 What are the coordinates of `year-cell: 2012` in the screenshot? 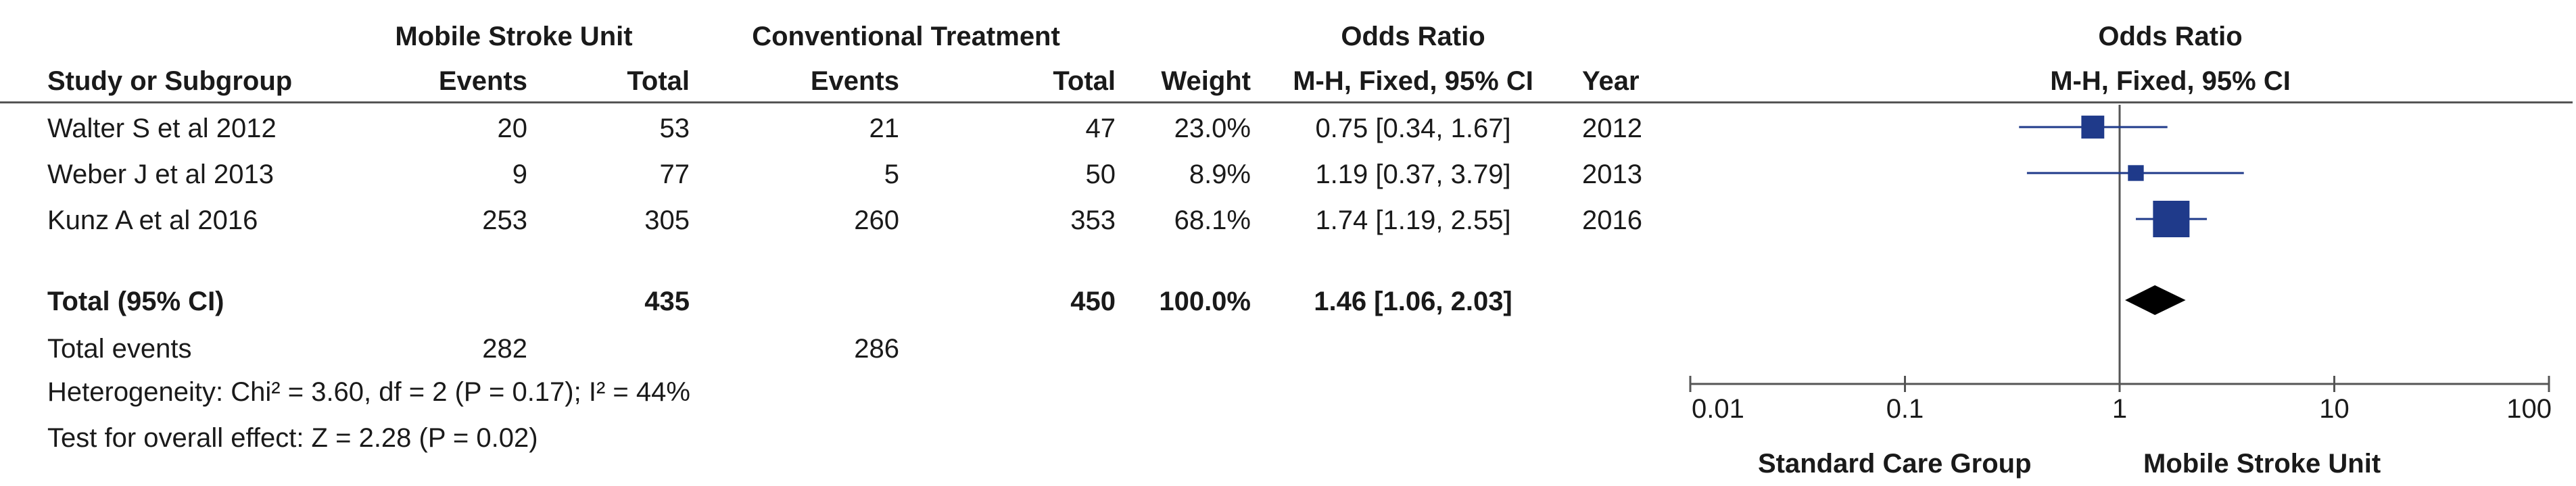 It's located at (1612, 128).